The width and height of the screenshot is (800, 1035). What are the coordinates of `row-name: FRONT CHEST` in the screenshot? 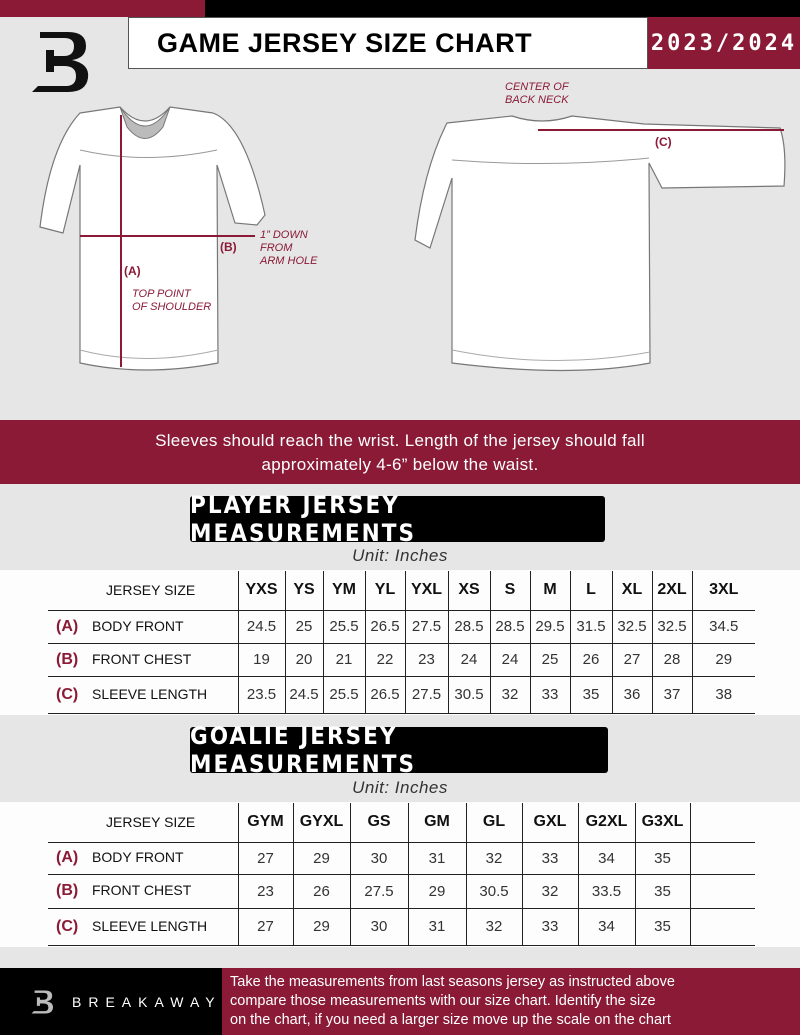 It's located at (142, 658).